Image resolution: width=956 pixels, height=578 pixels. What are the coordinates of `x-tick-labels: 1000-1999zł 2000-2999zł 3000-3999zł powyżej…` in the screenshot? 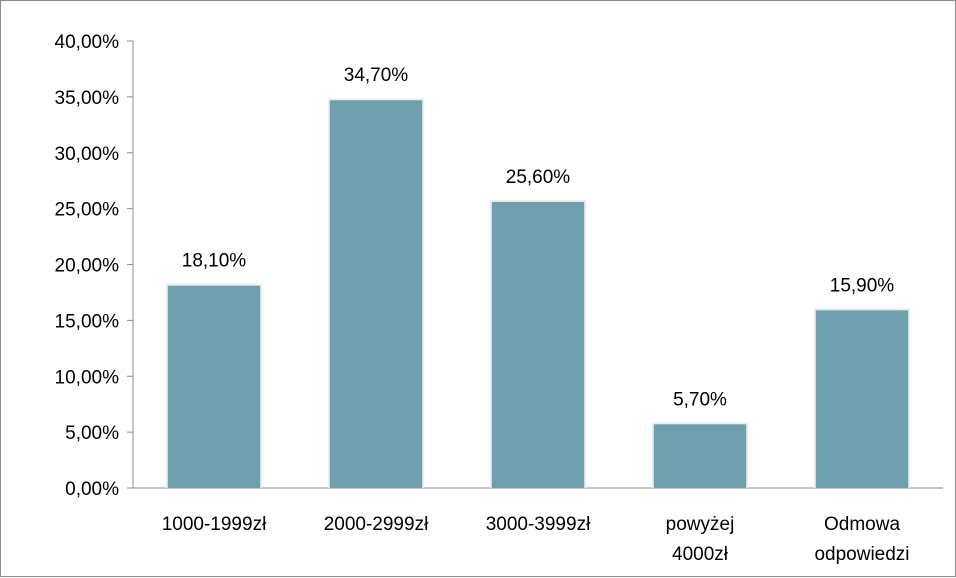 It's located at (536, 539).